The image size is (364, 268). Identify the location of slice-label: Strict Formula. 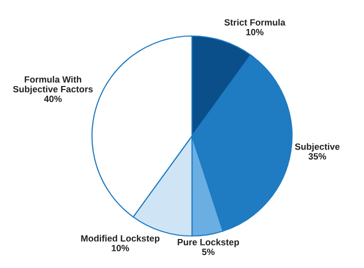
(255, 22).